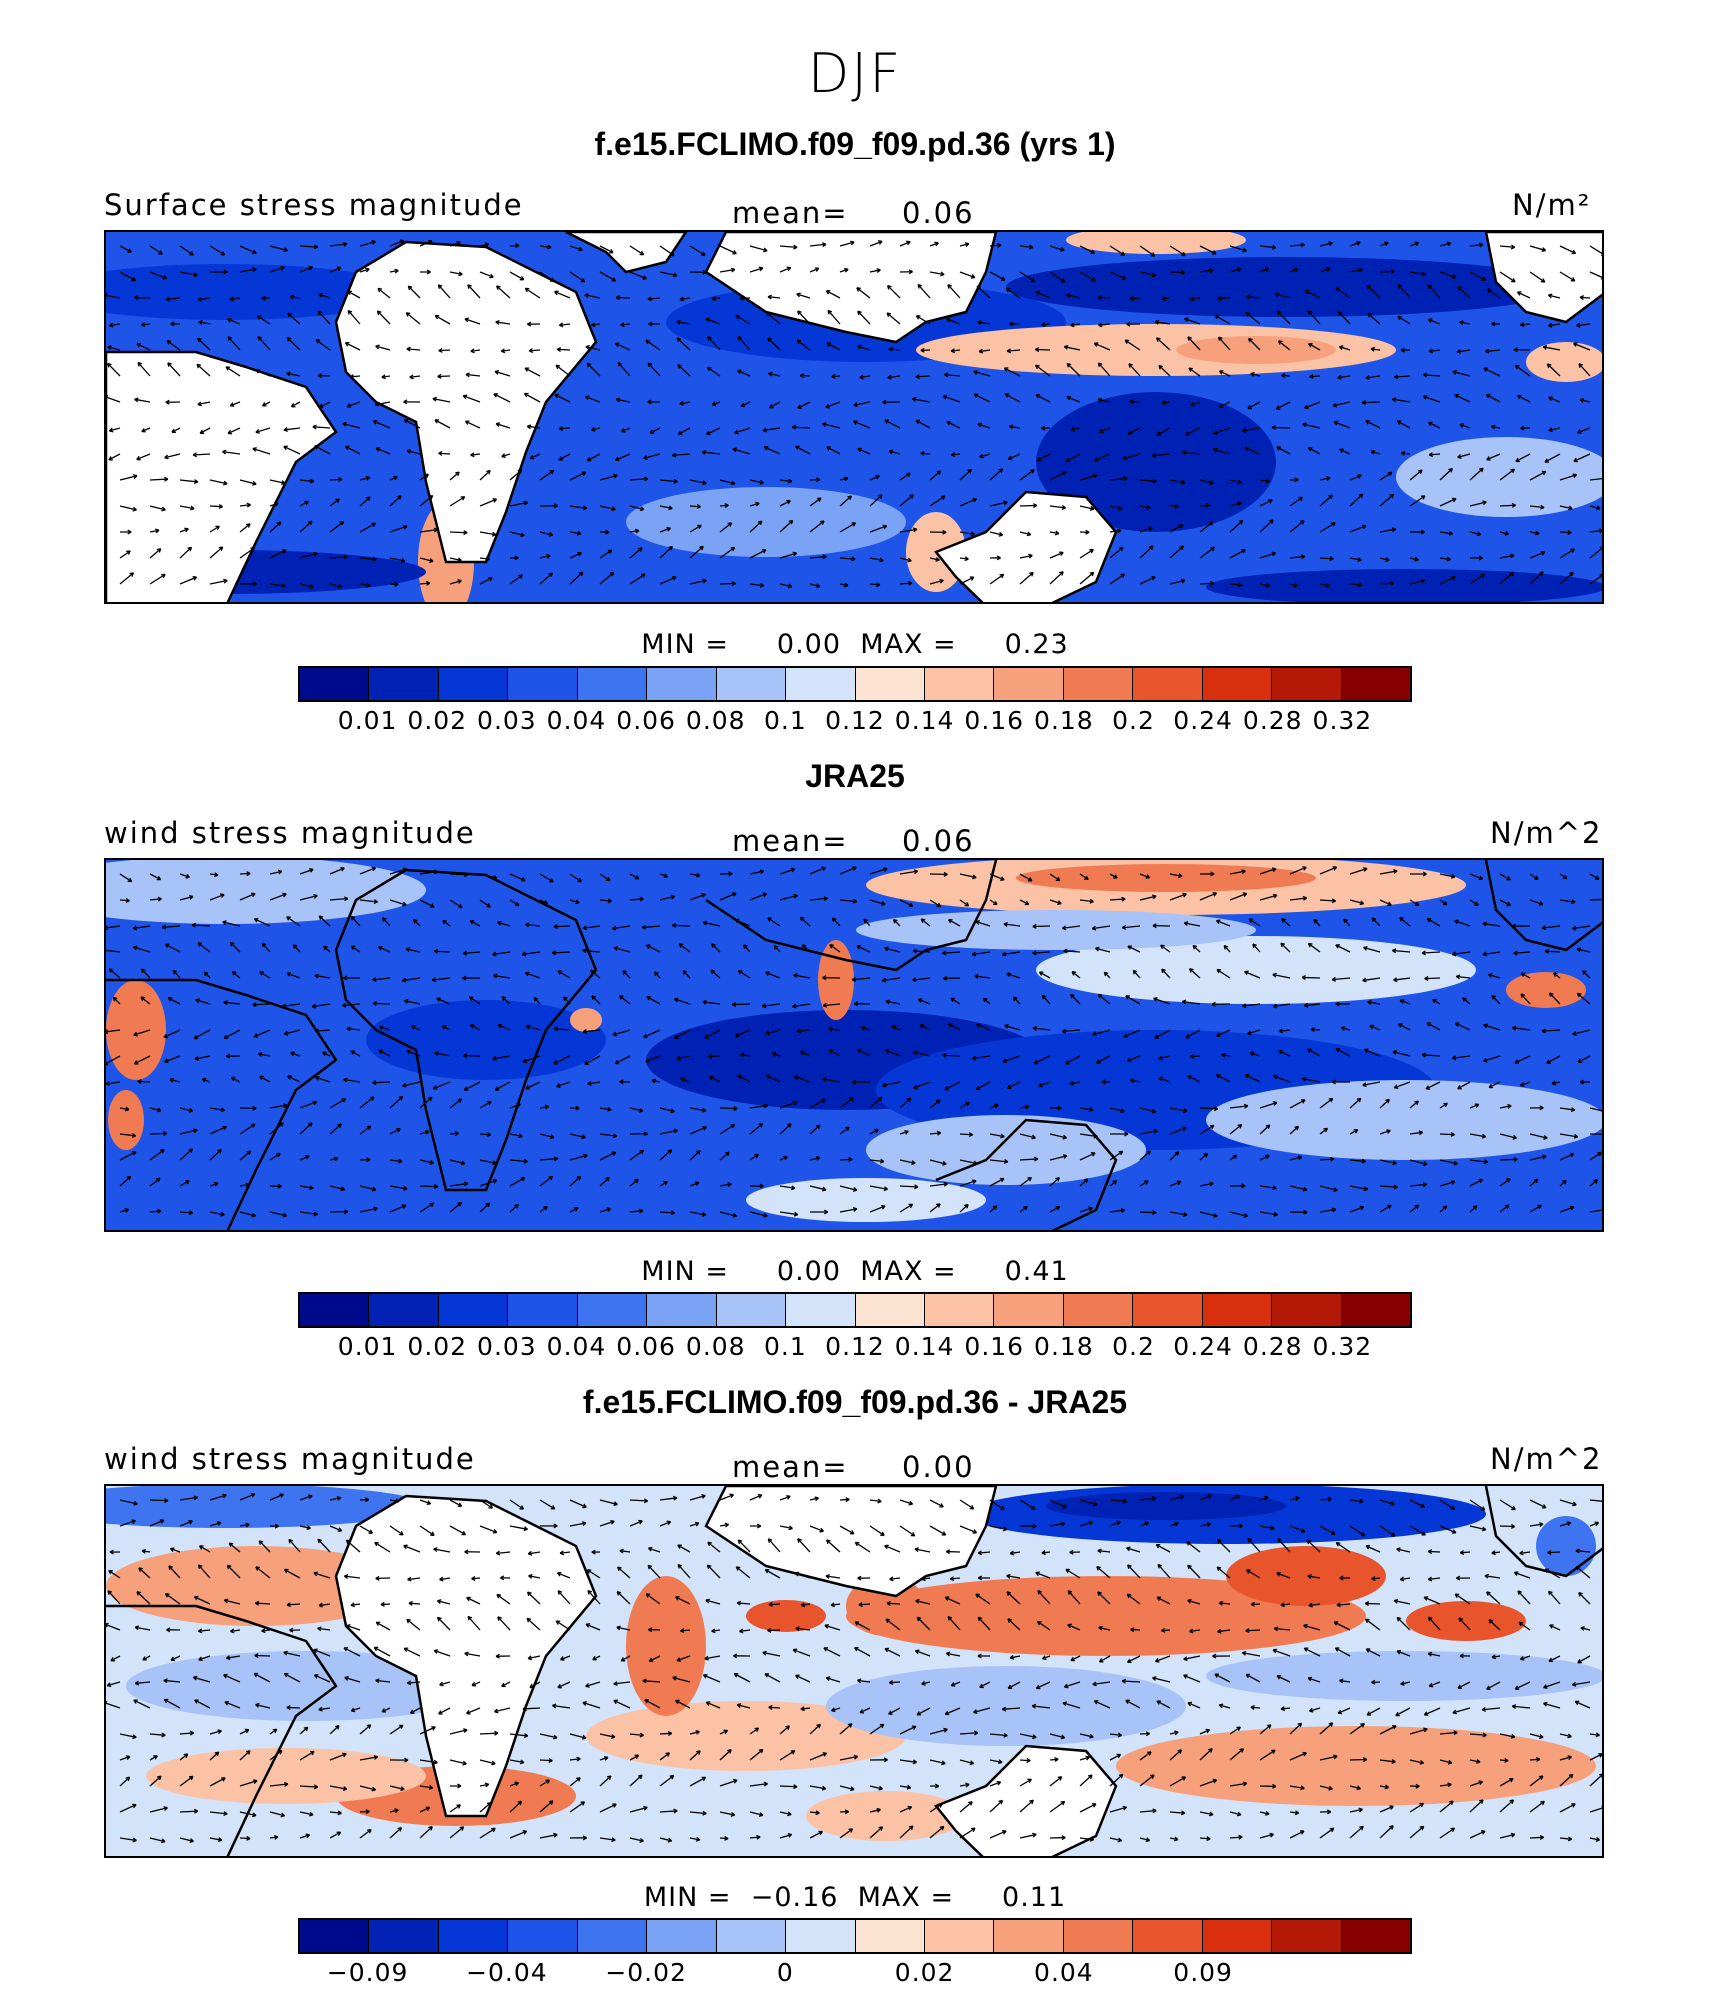  Describe the element at coordinates (473, 1936) in the screenshot. I see `colorbar-swatch` at that location.